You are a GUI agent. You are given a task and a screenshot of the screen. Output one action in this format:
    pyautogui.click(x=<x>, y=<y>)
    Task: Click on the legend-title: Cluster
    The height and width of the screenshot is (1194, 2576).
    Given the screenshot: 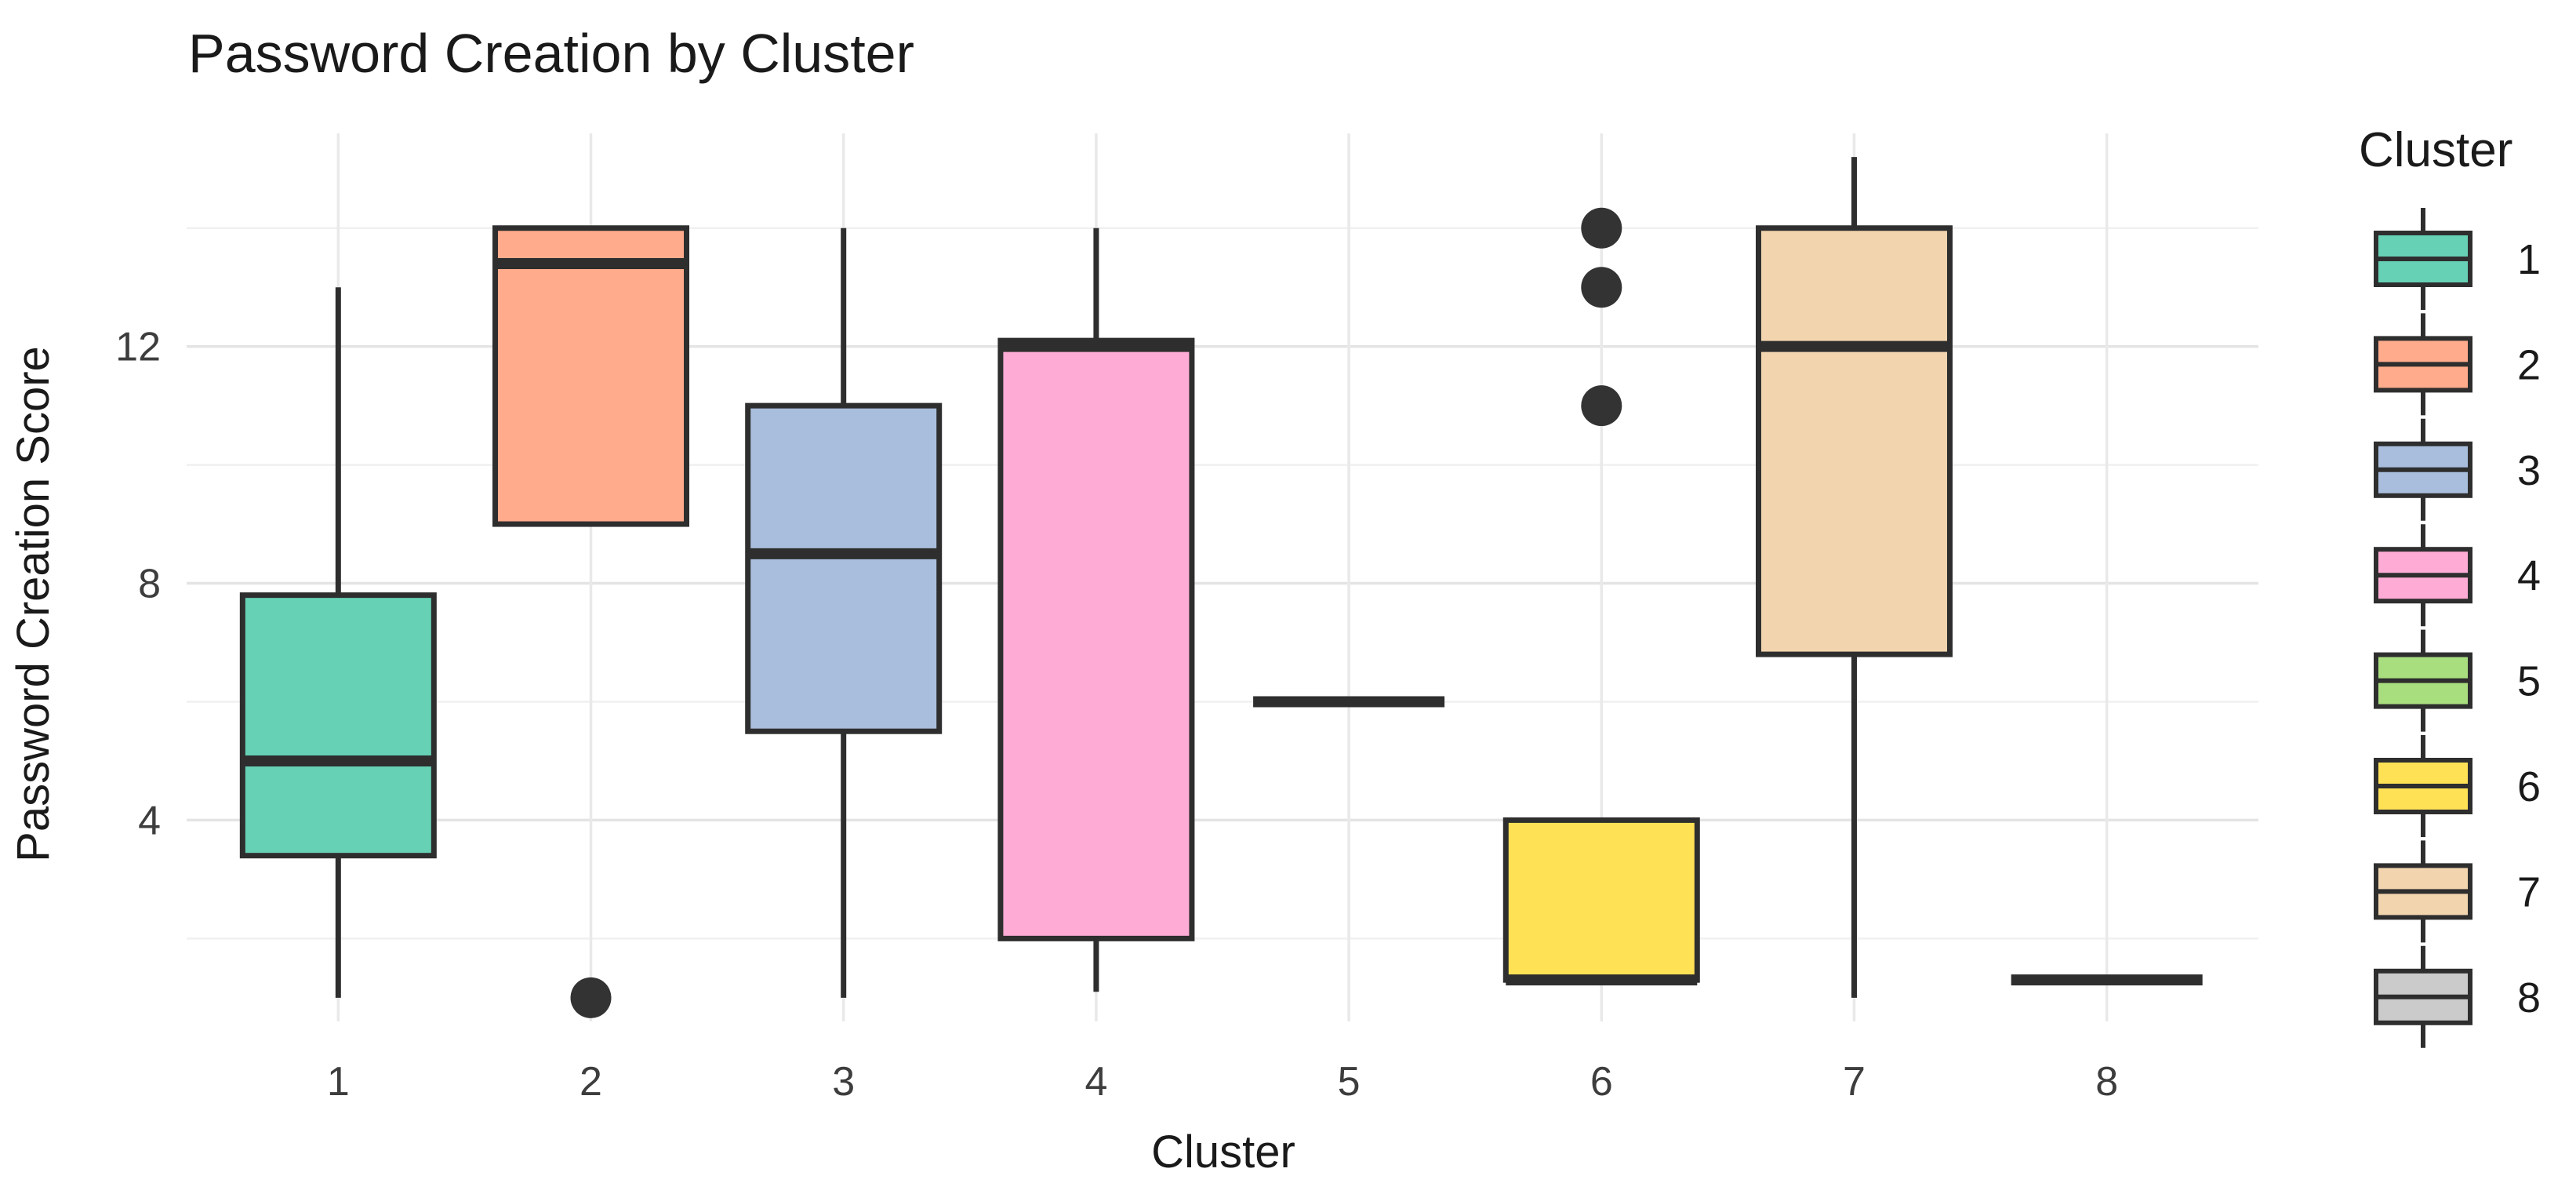 What is the action you would take?
    pyautogui.click(x=2435, y=150)
    